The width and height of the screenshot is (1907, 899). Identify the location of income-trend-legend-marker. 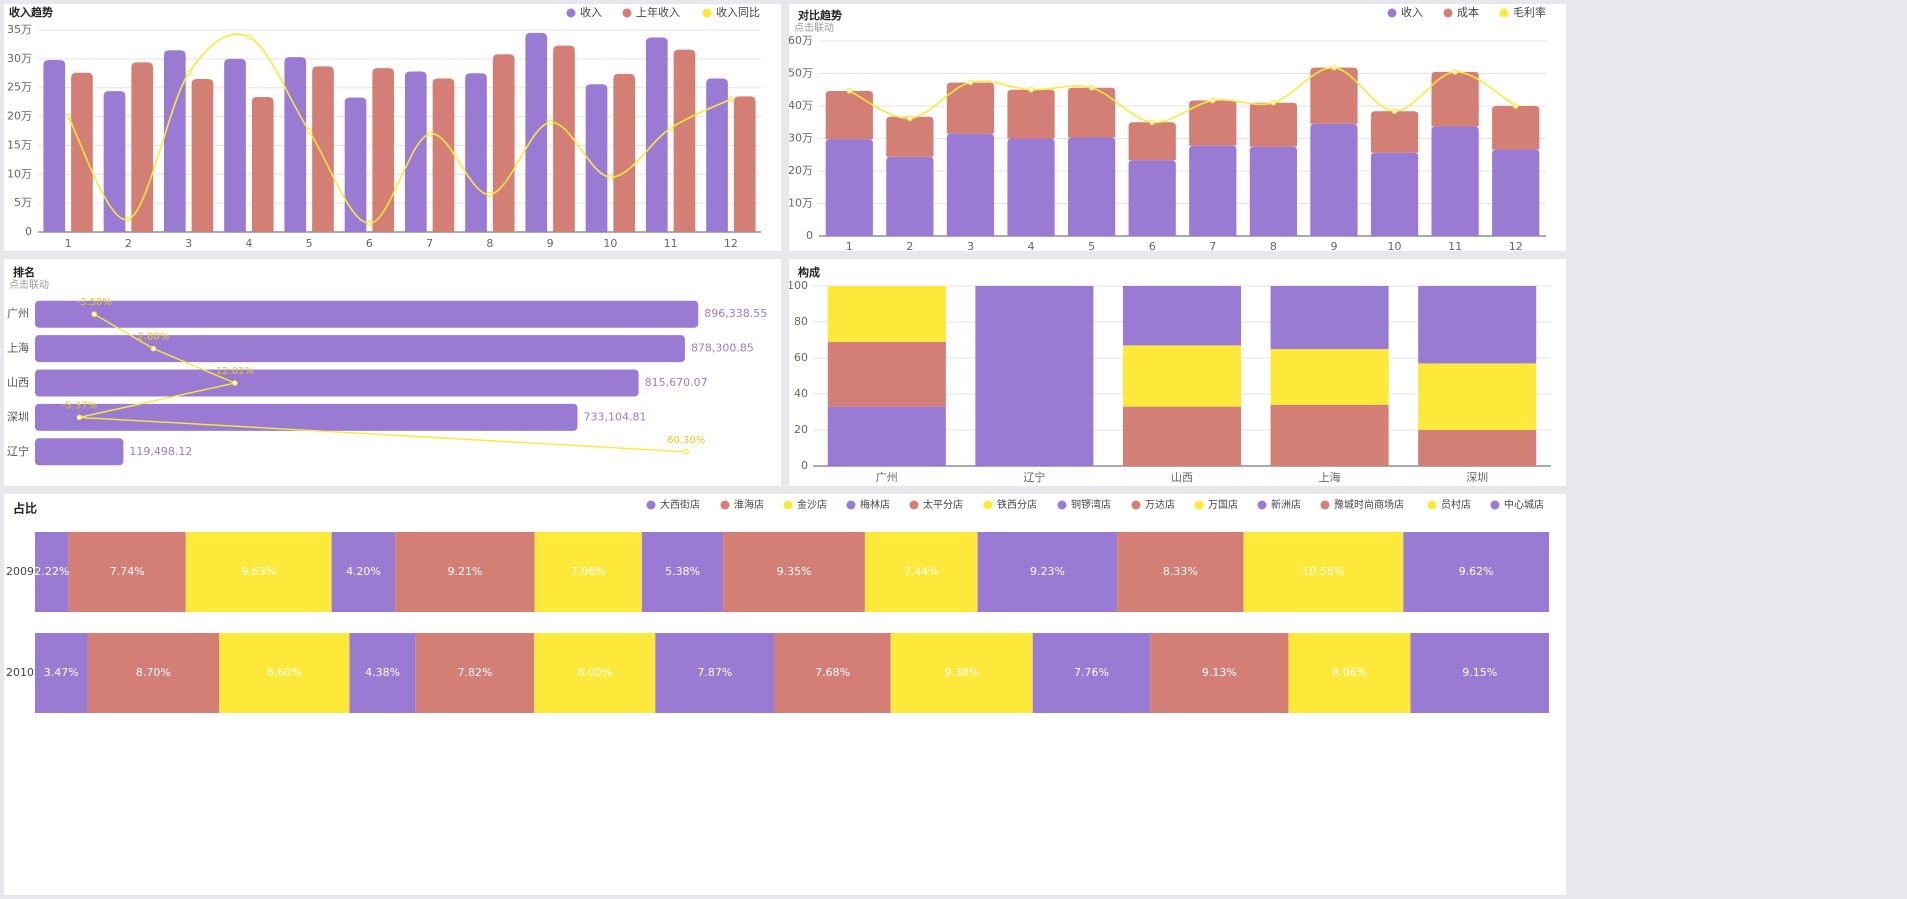
(707, 13).